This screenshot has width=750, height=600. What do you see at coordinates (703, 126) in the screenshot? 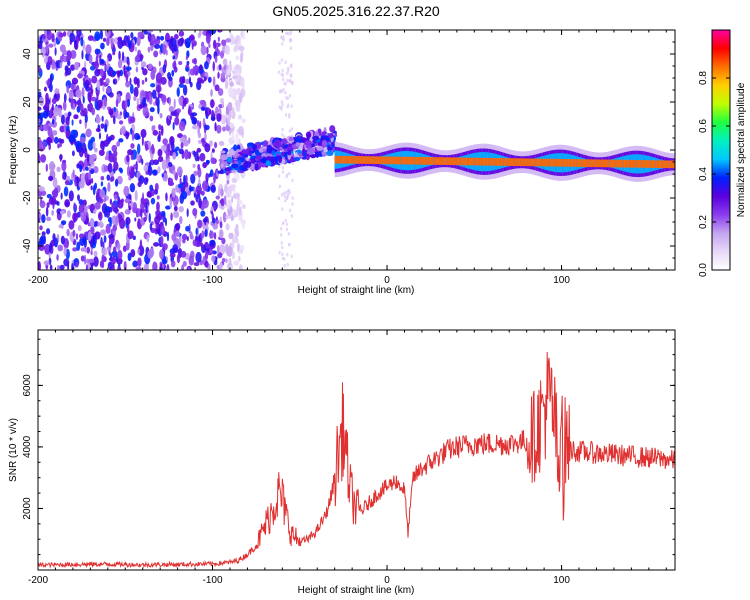
I see `colorbar-tick-label: 0.6` at bounding box center [703, 126].